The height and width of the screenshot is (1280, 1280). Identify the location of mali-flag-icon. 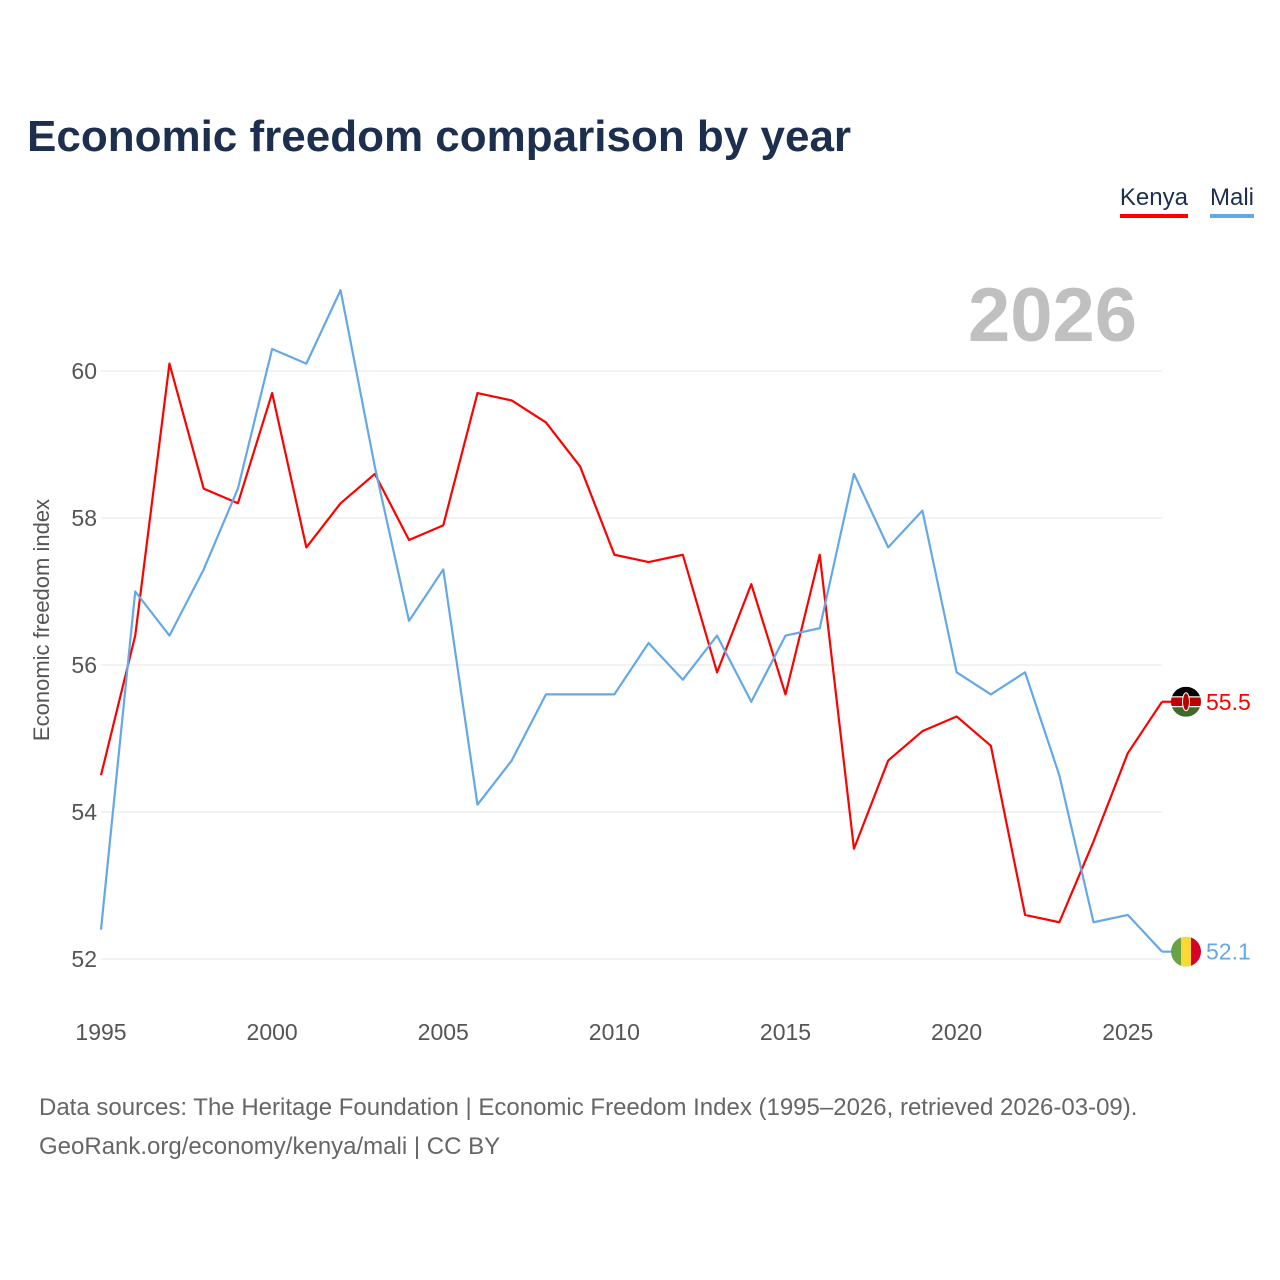
(1186, 951).